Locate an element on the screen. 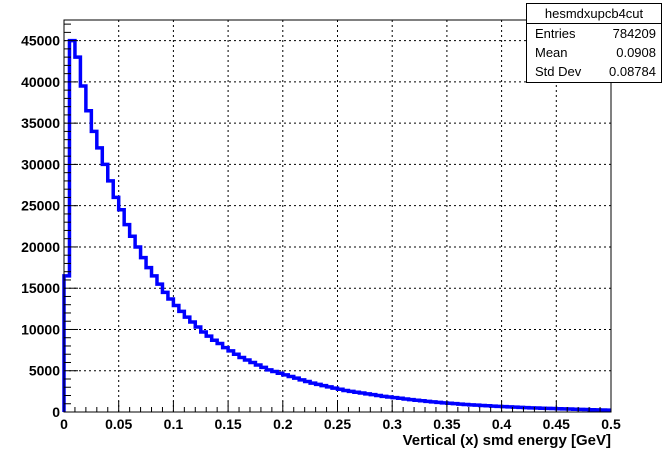  y-tick-label: 20000 is located at coordinates (40, 247).